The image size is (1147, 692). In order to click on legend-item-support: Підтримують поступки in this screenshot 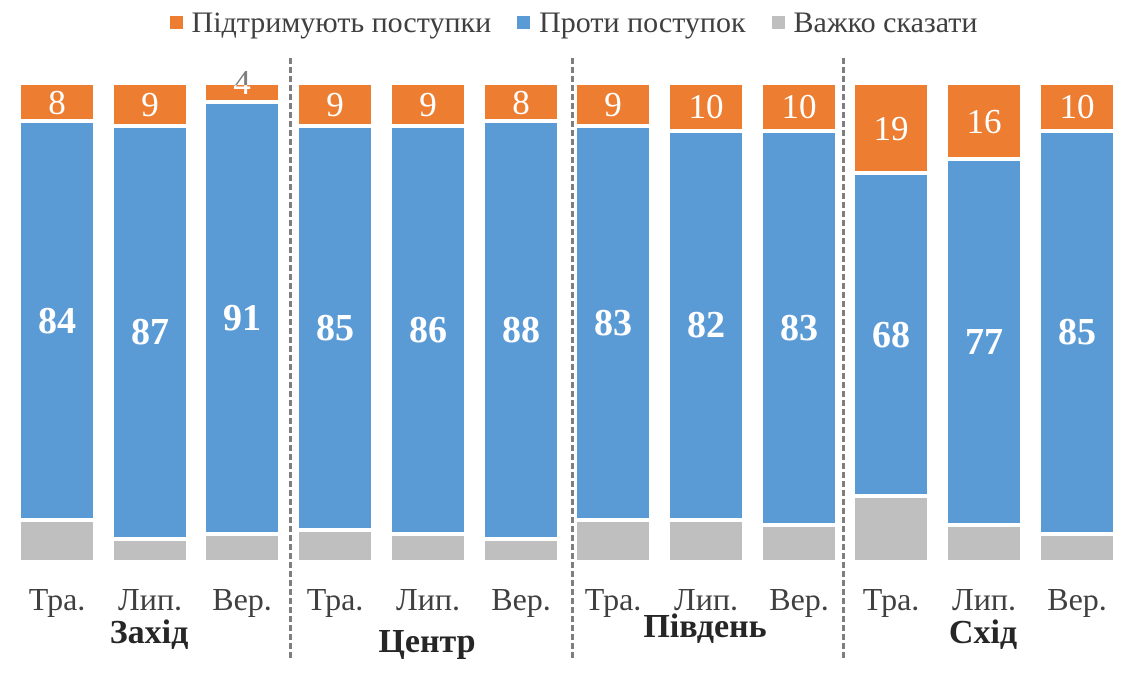, I will do `click(330, 22)`.